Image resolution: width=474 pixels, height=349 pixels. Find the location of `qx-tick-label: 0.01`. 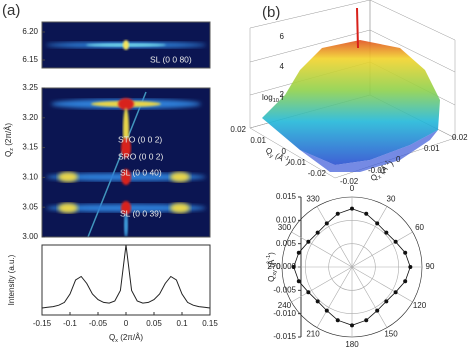

qx-tick-label: 0.01 is located at coordinates (432, 148).